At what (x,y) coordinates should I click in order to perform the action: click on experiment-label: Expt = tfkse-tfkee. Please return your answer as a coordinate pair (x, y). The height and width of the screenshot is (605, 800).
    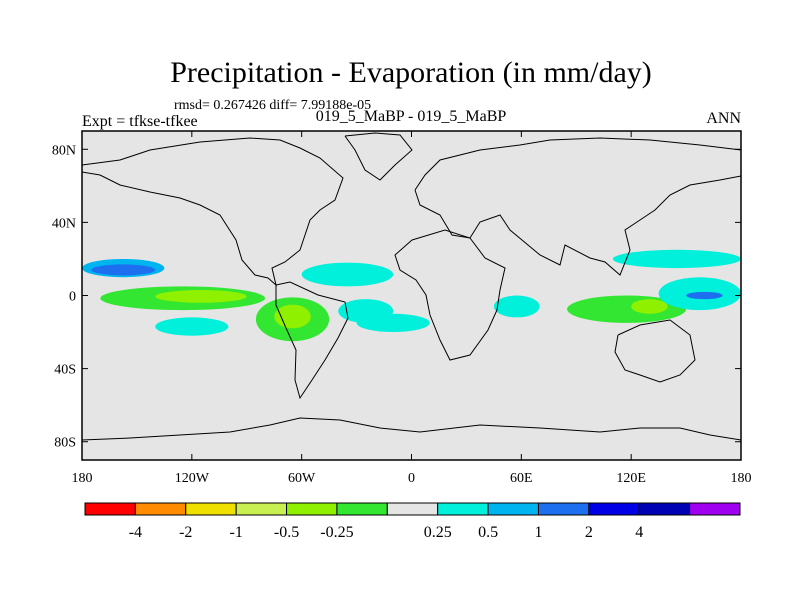
    Looking at the image, I should click on (140, 121).